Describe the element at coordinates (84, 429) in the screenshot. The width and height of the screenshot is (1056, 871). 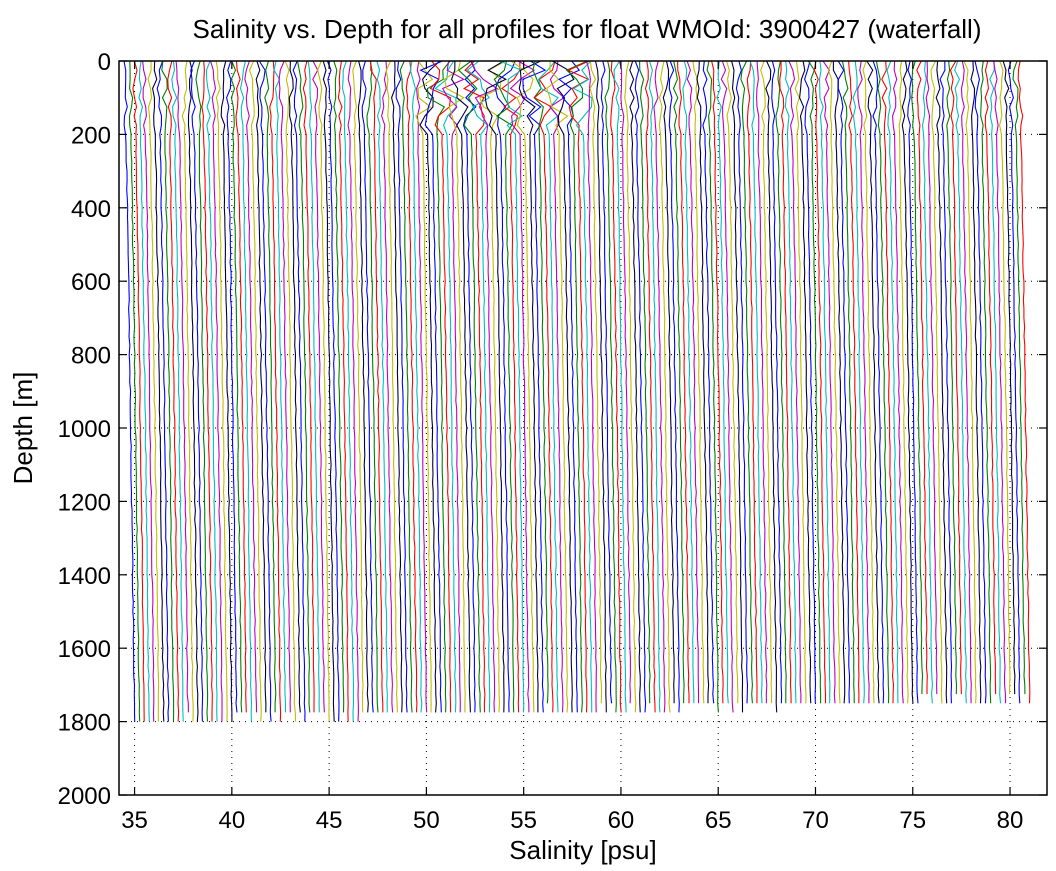
I see `y-tick-label: 1000` at that location.